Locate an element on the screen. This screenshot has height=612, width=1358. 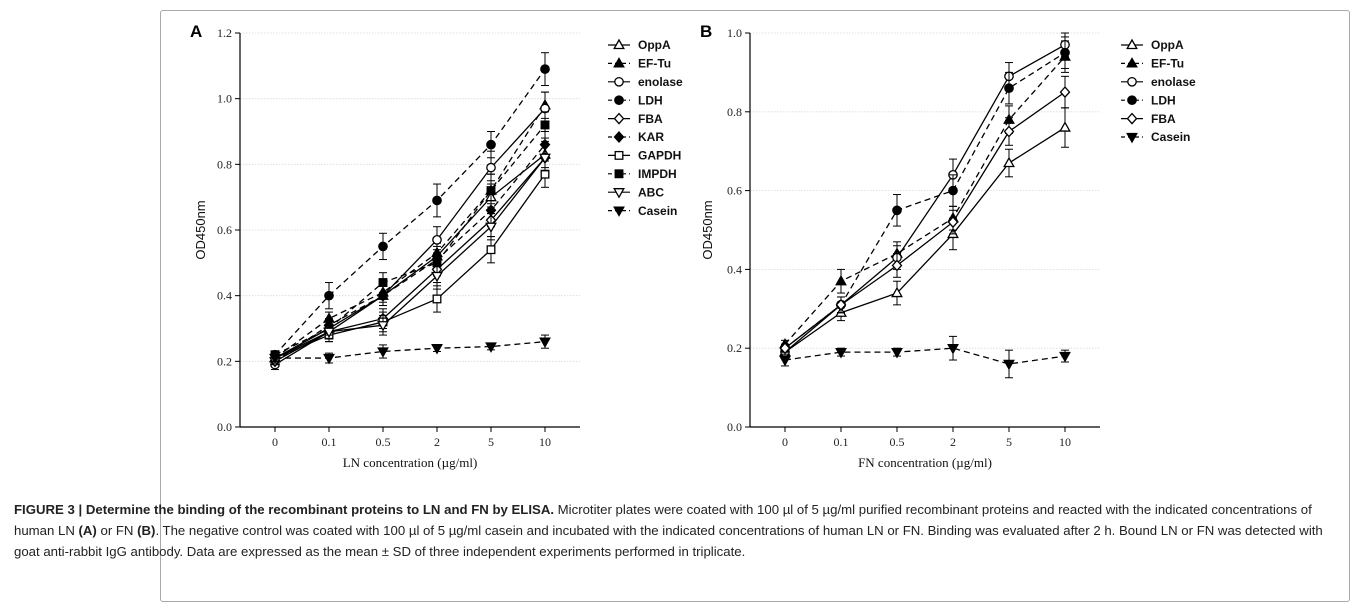
panel-a-label: A is located at coordinates (196, 31).